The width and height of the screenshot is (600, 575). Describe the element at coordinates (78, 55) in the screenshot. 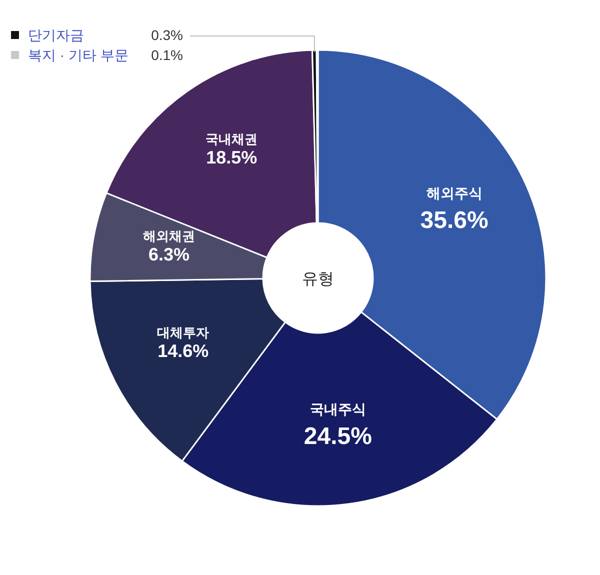

I see `legend-label: 복지 · 기타 부문` at that location.